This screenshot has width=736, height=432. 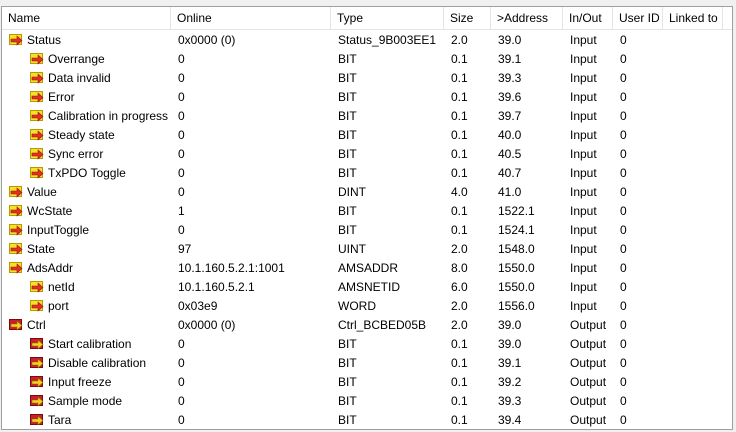 I want to click on table-row: Sync error 0 BIT 0.1 40.5 Input 0, so click(x=367, y=154).